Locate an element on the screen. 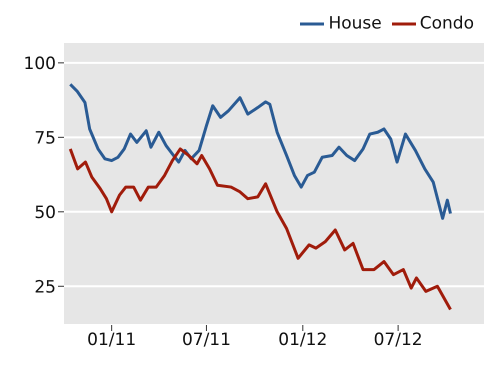 The width and height of the screenshot is (498, 373). x-tick-label: 07/11 is located at coordinates (206, 340).